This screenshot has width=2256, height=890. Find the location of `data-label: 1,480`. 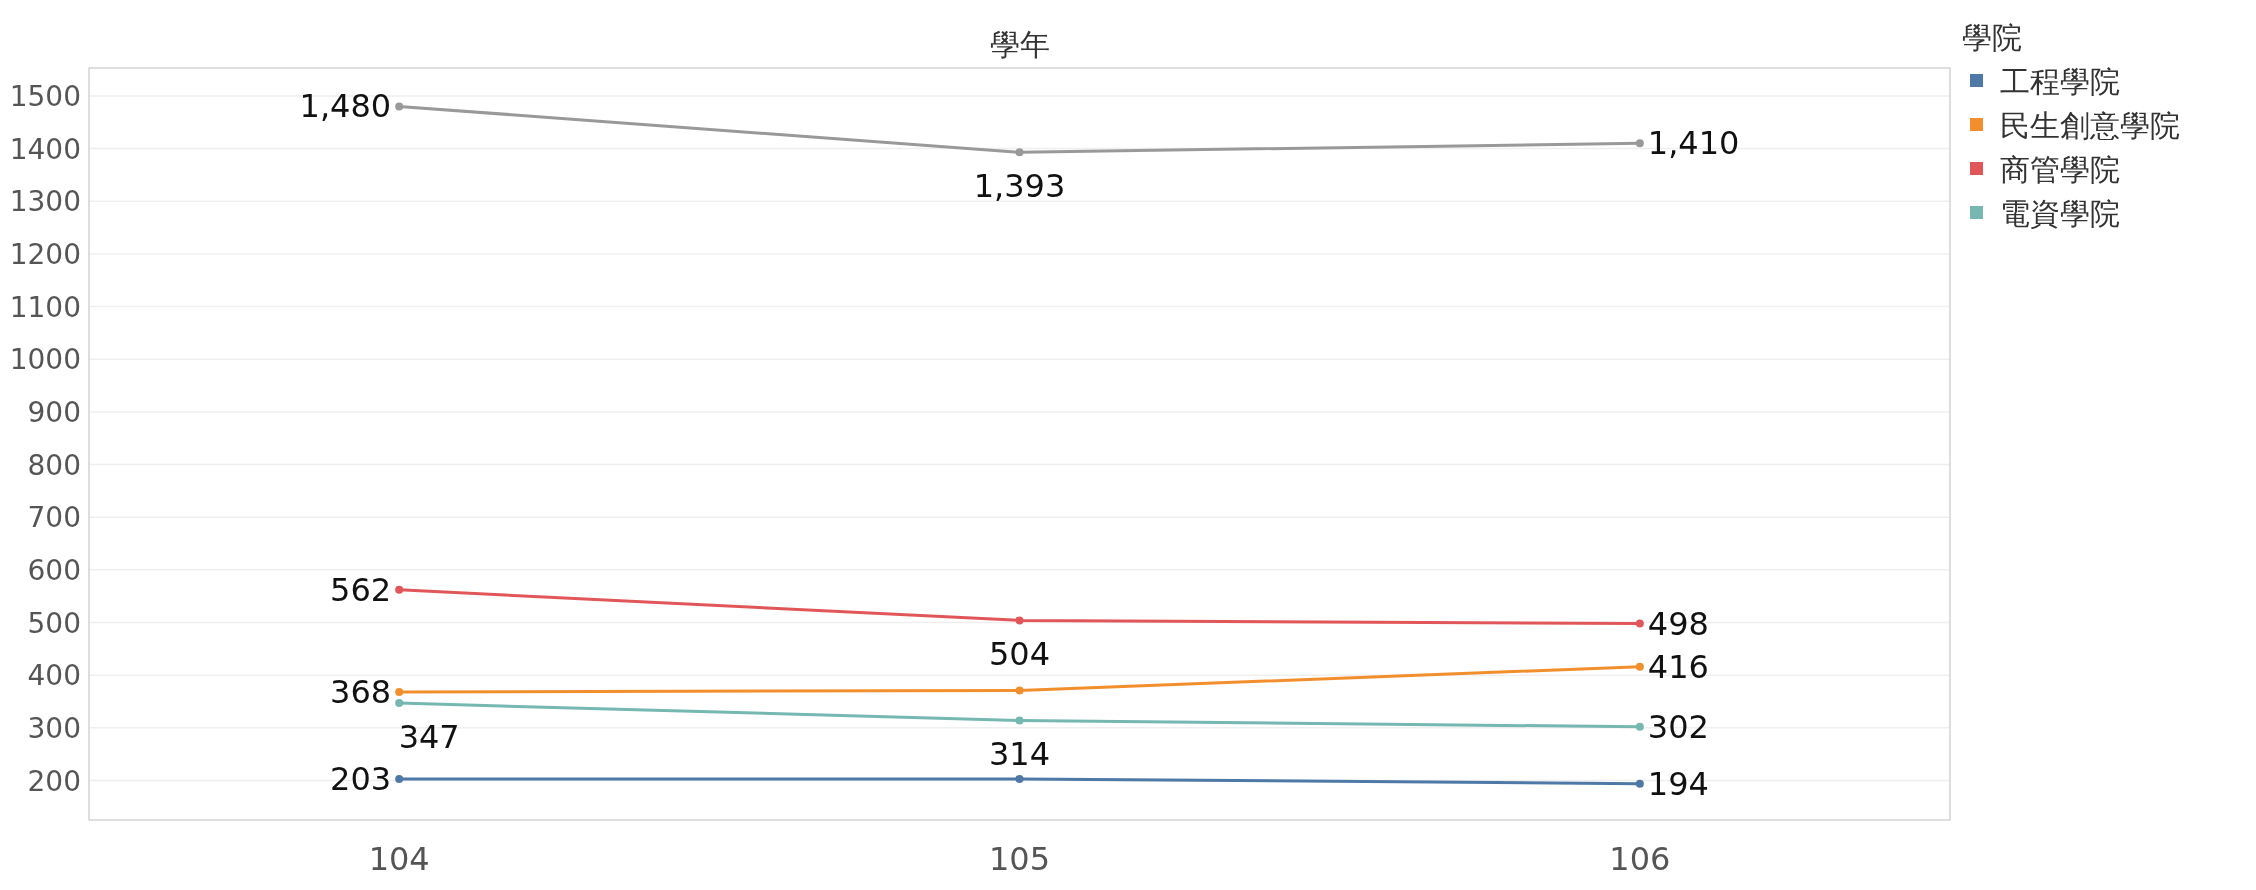

data-label: 1,480 is located at coordinates (345, 106).